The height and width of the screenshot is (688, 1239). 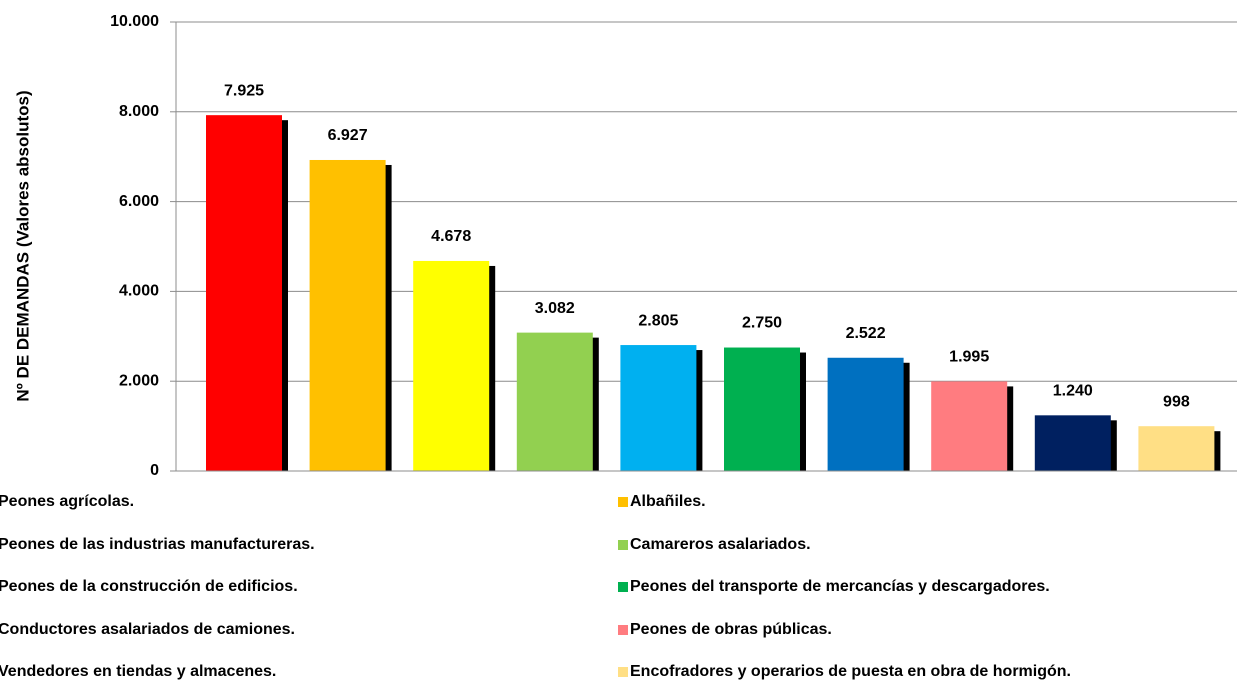 I want to click on legend-label: Albañiles., so click(x=668, y=501).